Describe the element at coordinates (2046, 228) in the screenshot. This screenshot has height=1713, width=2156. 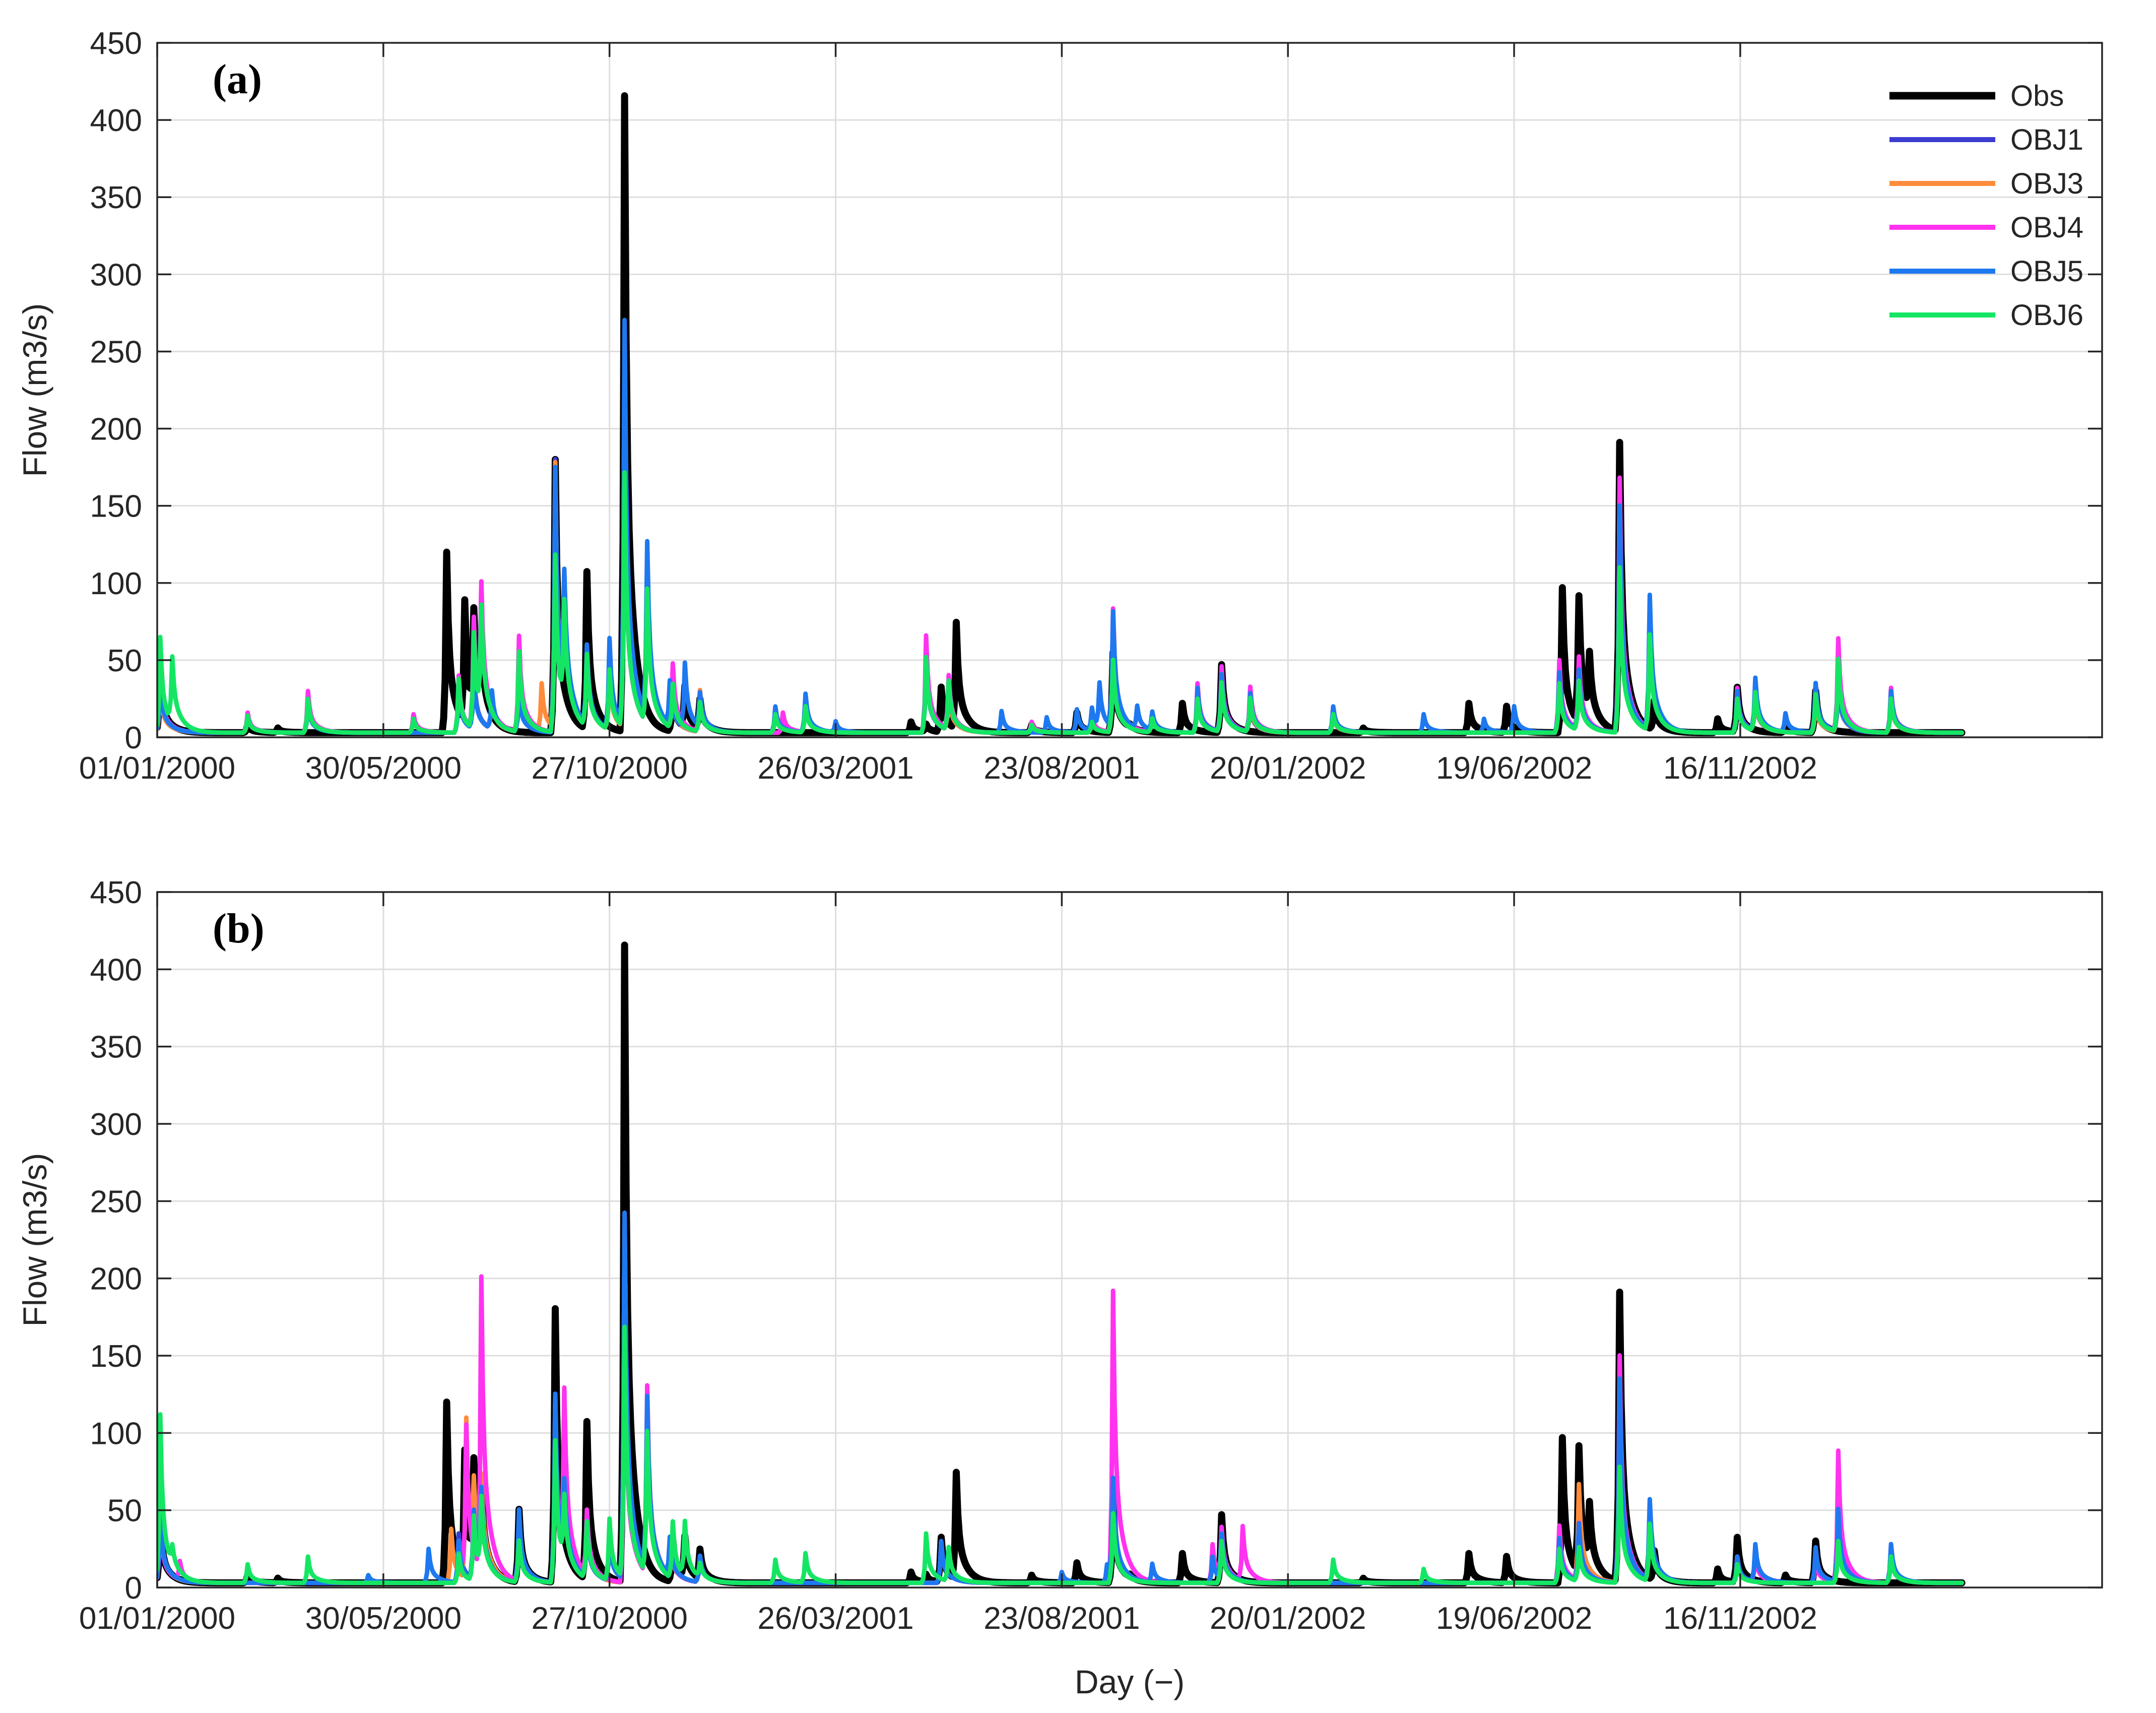
I see `legend-label-obj4: OBJ4` at that location.